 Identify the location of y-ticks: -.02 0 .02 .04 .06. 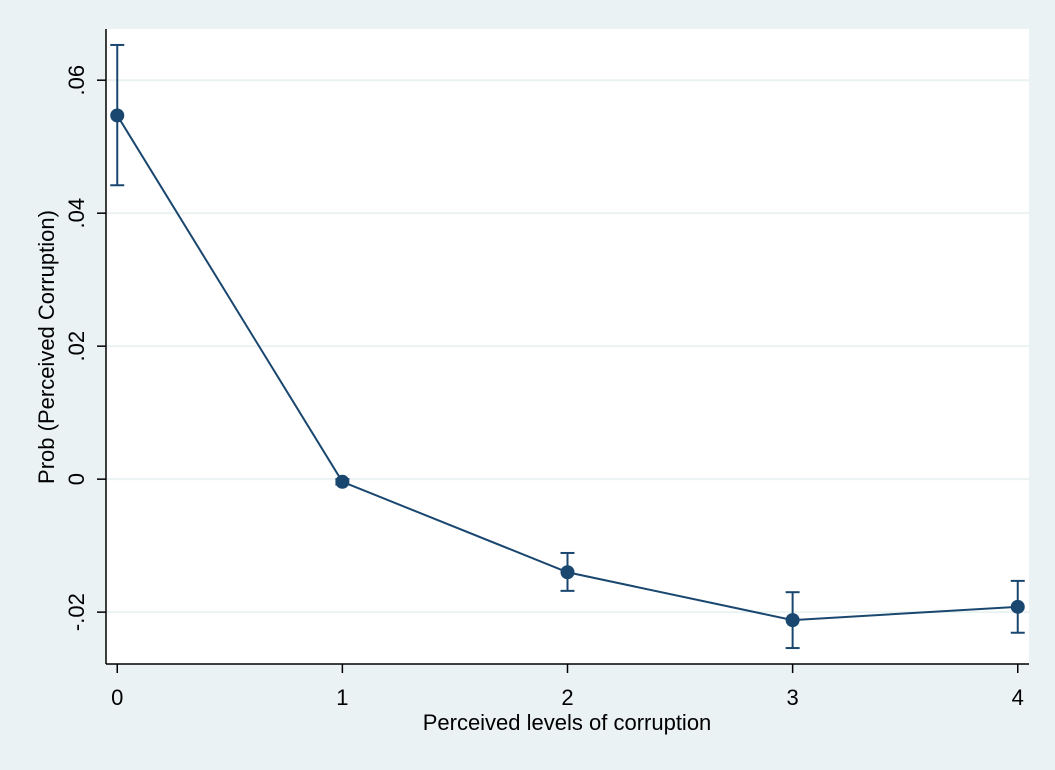
(85, 348).